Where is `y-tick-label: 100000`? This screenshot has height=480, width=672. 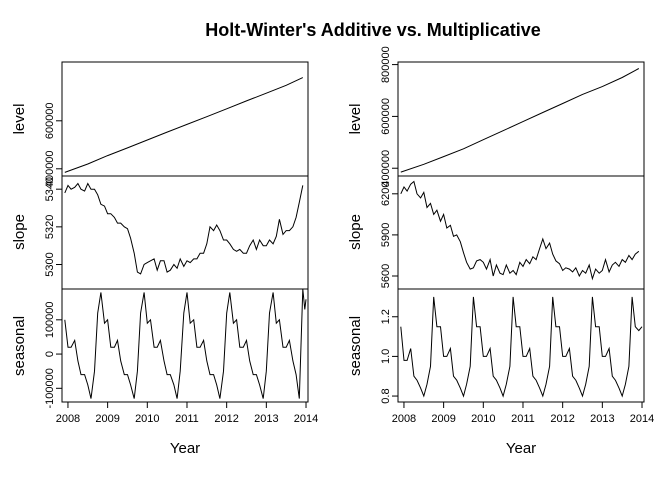 y-tick-label: 100000 is located at coordinates (50, 319).